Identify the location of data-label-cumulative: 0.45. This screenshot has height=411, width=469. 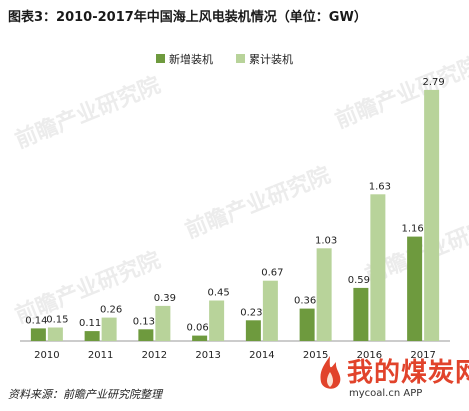
(218, 293).